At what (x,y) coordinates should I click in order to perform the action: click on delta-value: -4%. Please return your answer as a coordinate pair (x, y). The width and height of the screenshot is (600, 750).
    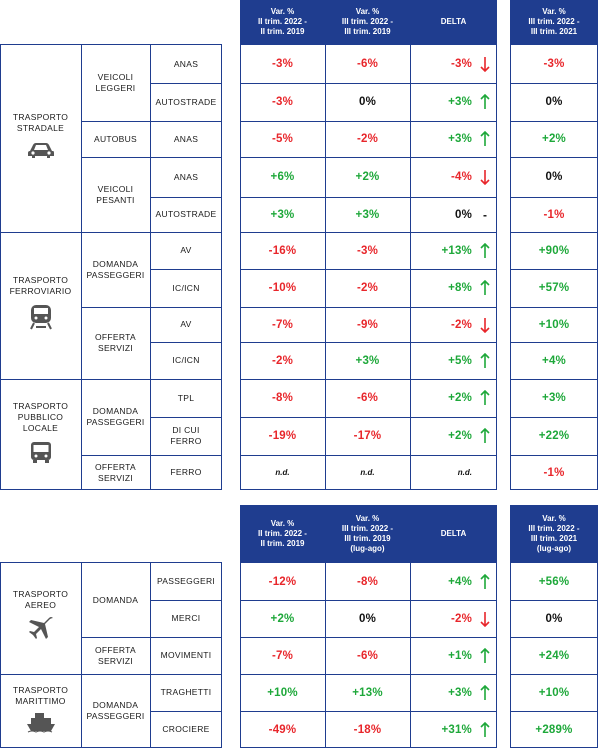
    Looking at the image, I should click on (461, 177).